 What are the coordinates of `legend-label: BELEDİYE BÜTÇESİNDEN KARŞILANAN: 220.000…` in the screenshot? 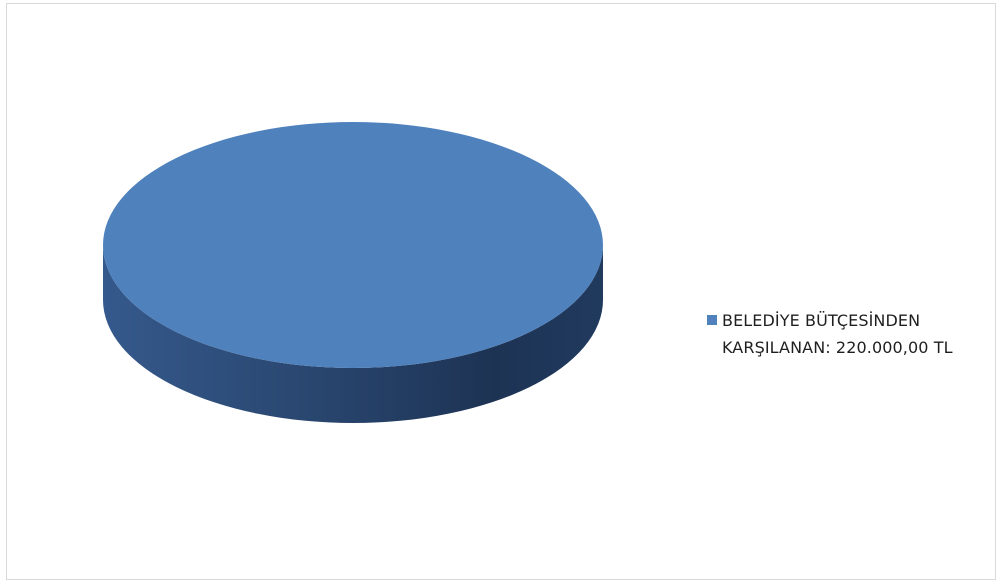 It's located at (837, 334).